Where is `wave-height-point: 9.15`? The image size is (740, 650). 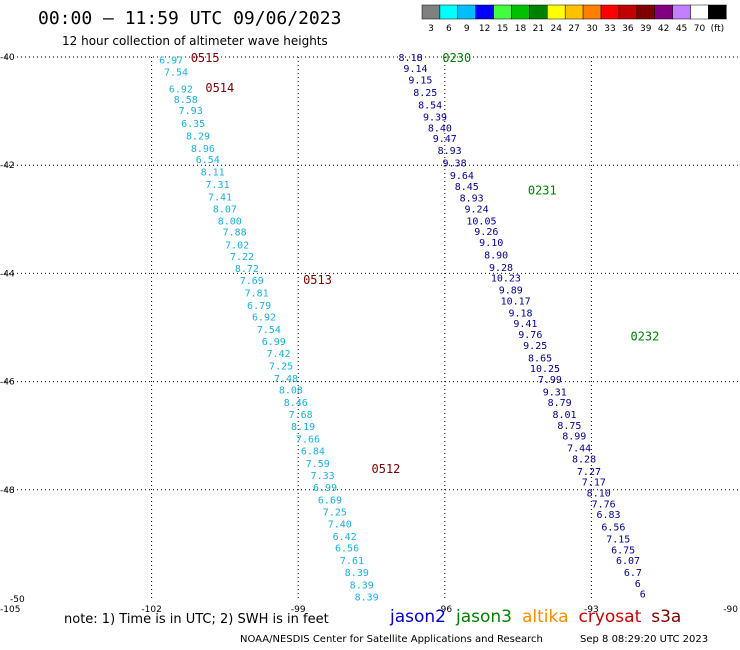 wave-height-point: 9.15 is located at coordinates (420, 81).